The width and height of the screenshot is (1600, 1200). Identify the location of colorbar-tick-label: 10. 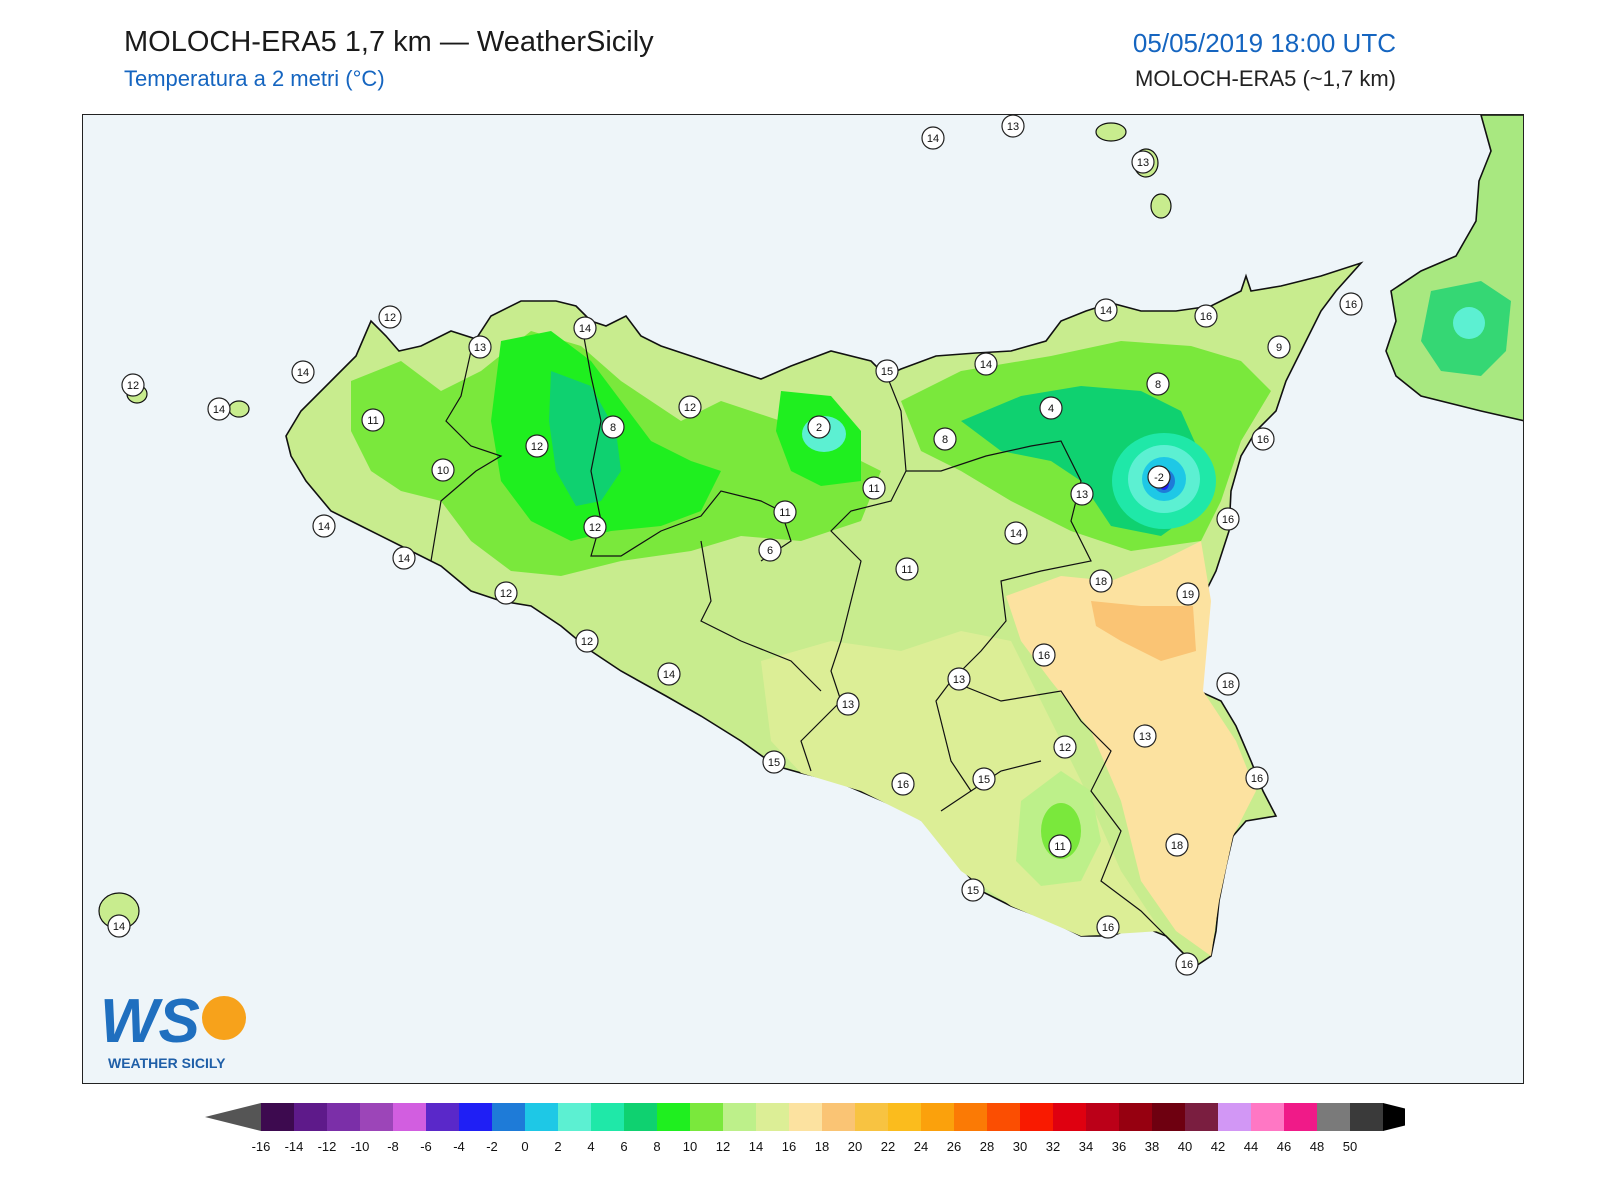
(690, 1146).